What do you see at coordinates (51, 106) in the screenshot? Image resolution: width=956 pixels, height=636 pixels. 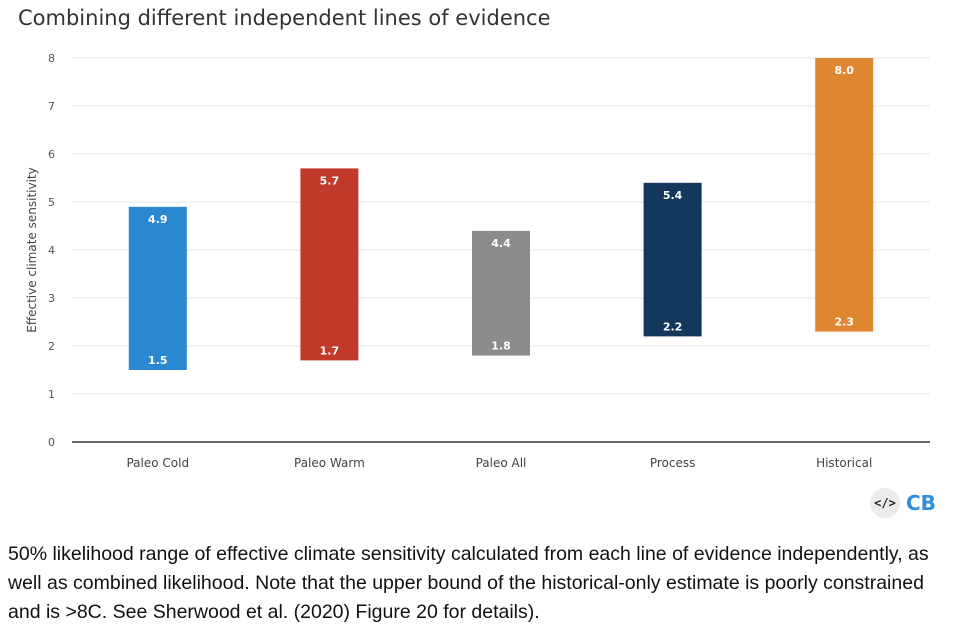 I see `y-tick-label: 7` at bounding box center [51, 106].